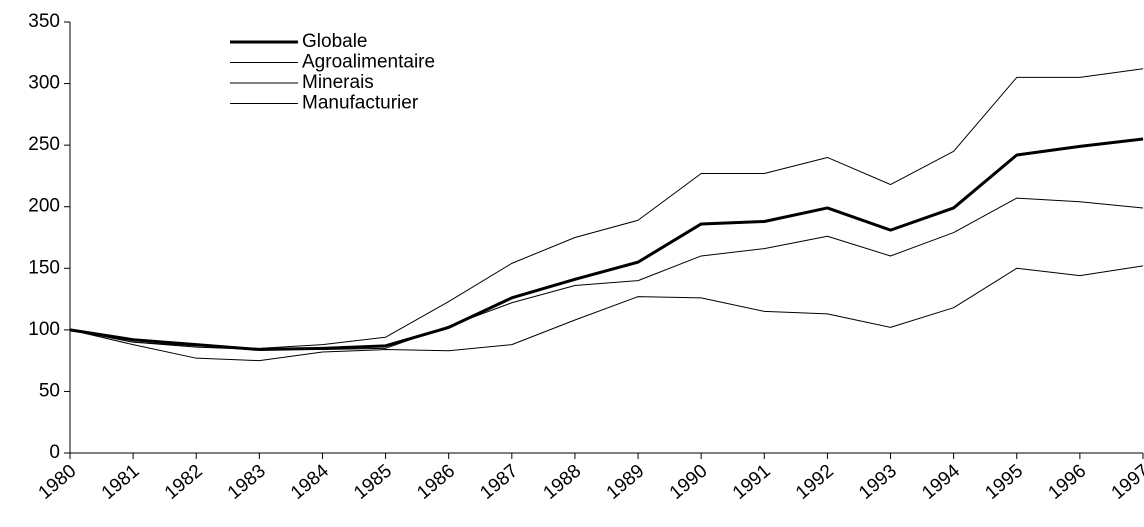  What do you see at coordinates (49, 390) in the screenshot?
I see `y-tick-label: 50` at bounding box center [49, 390].